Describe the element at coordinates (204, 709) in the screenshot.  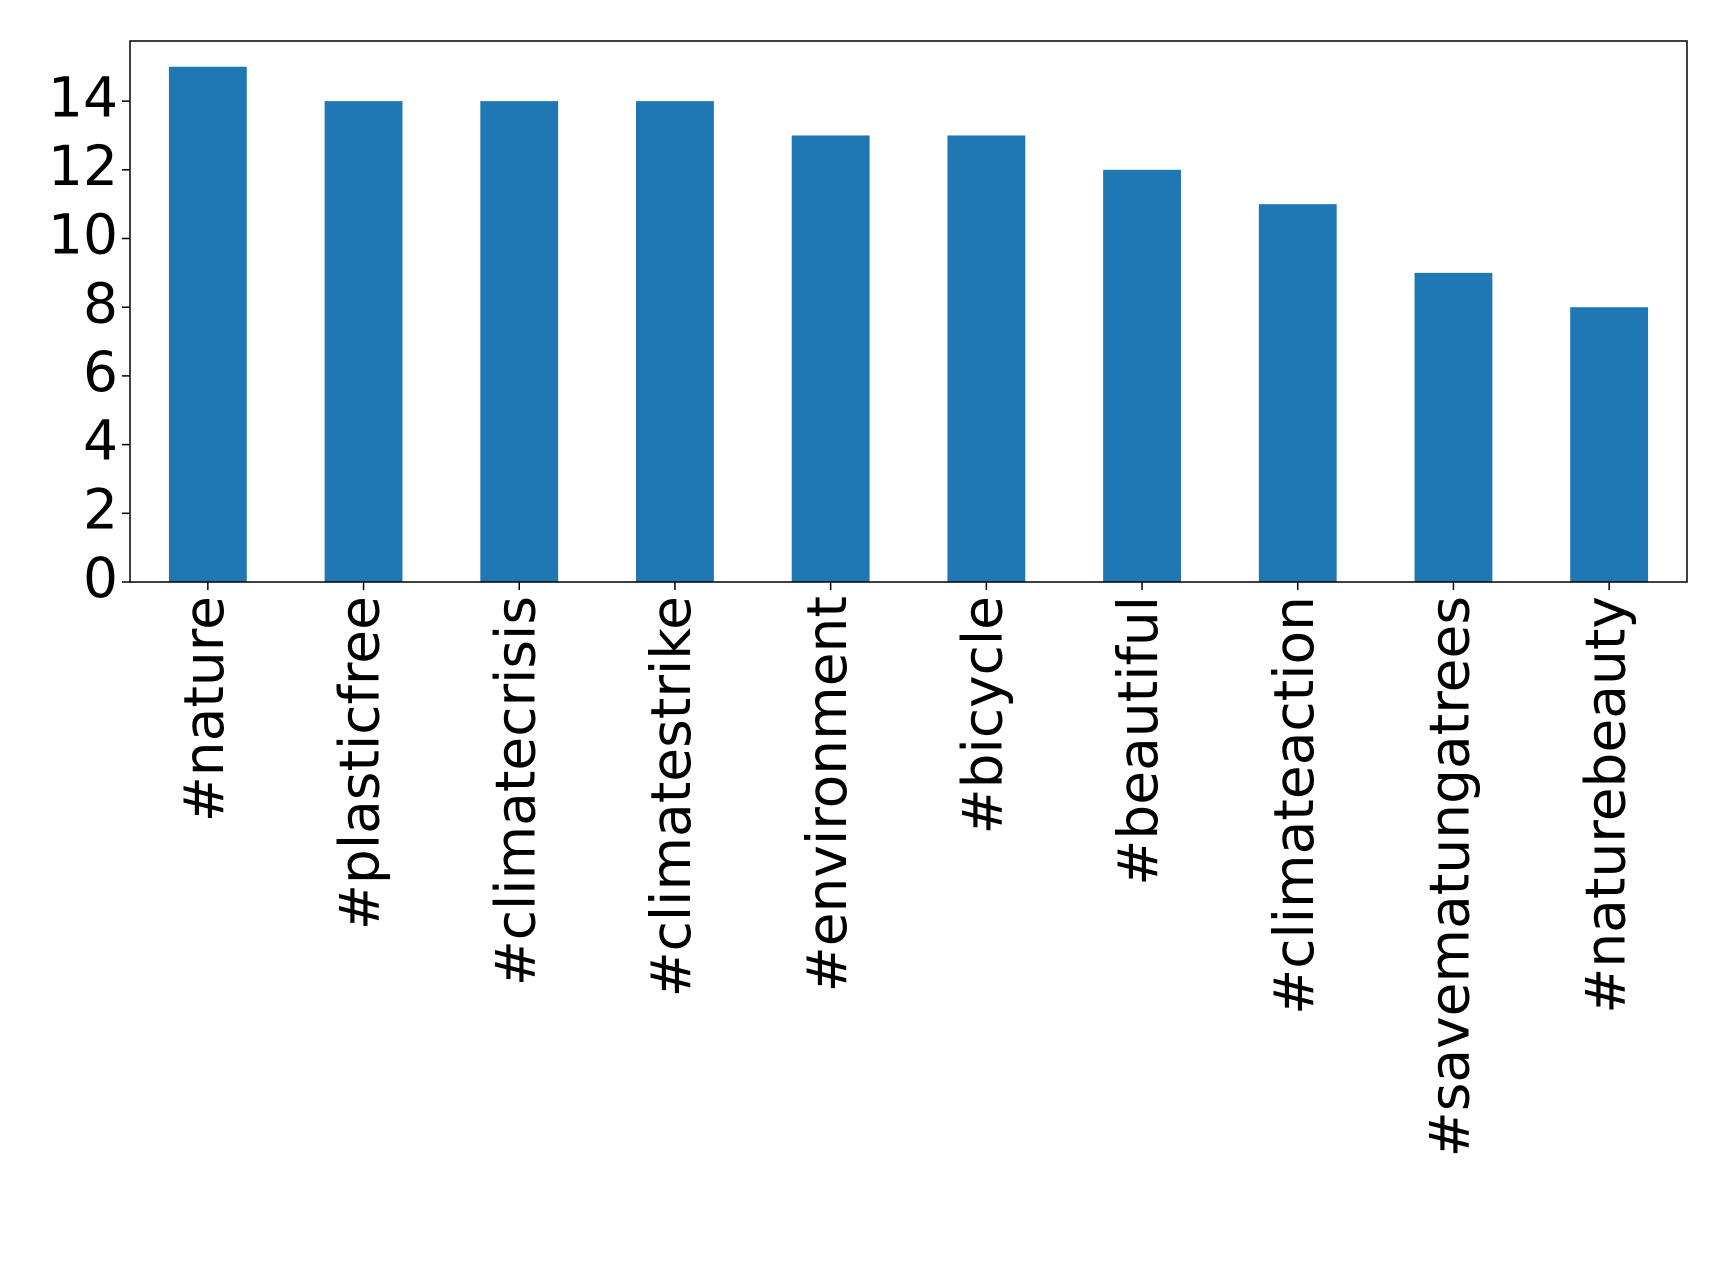
I see `x-tick-label: #nature` at that location.